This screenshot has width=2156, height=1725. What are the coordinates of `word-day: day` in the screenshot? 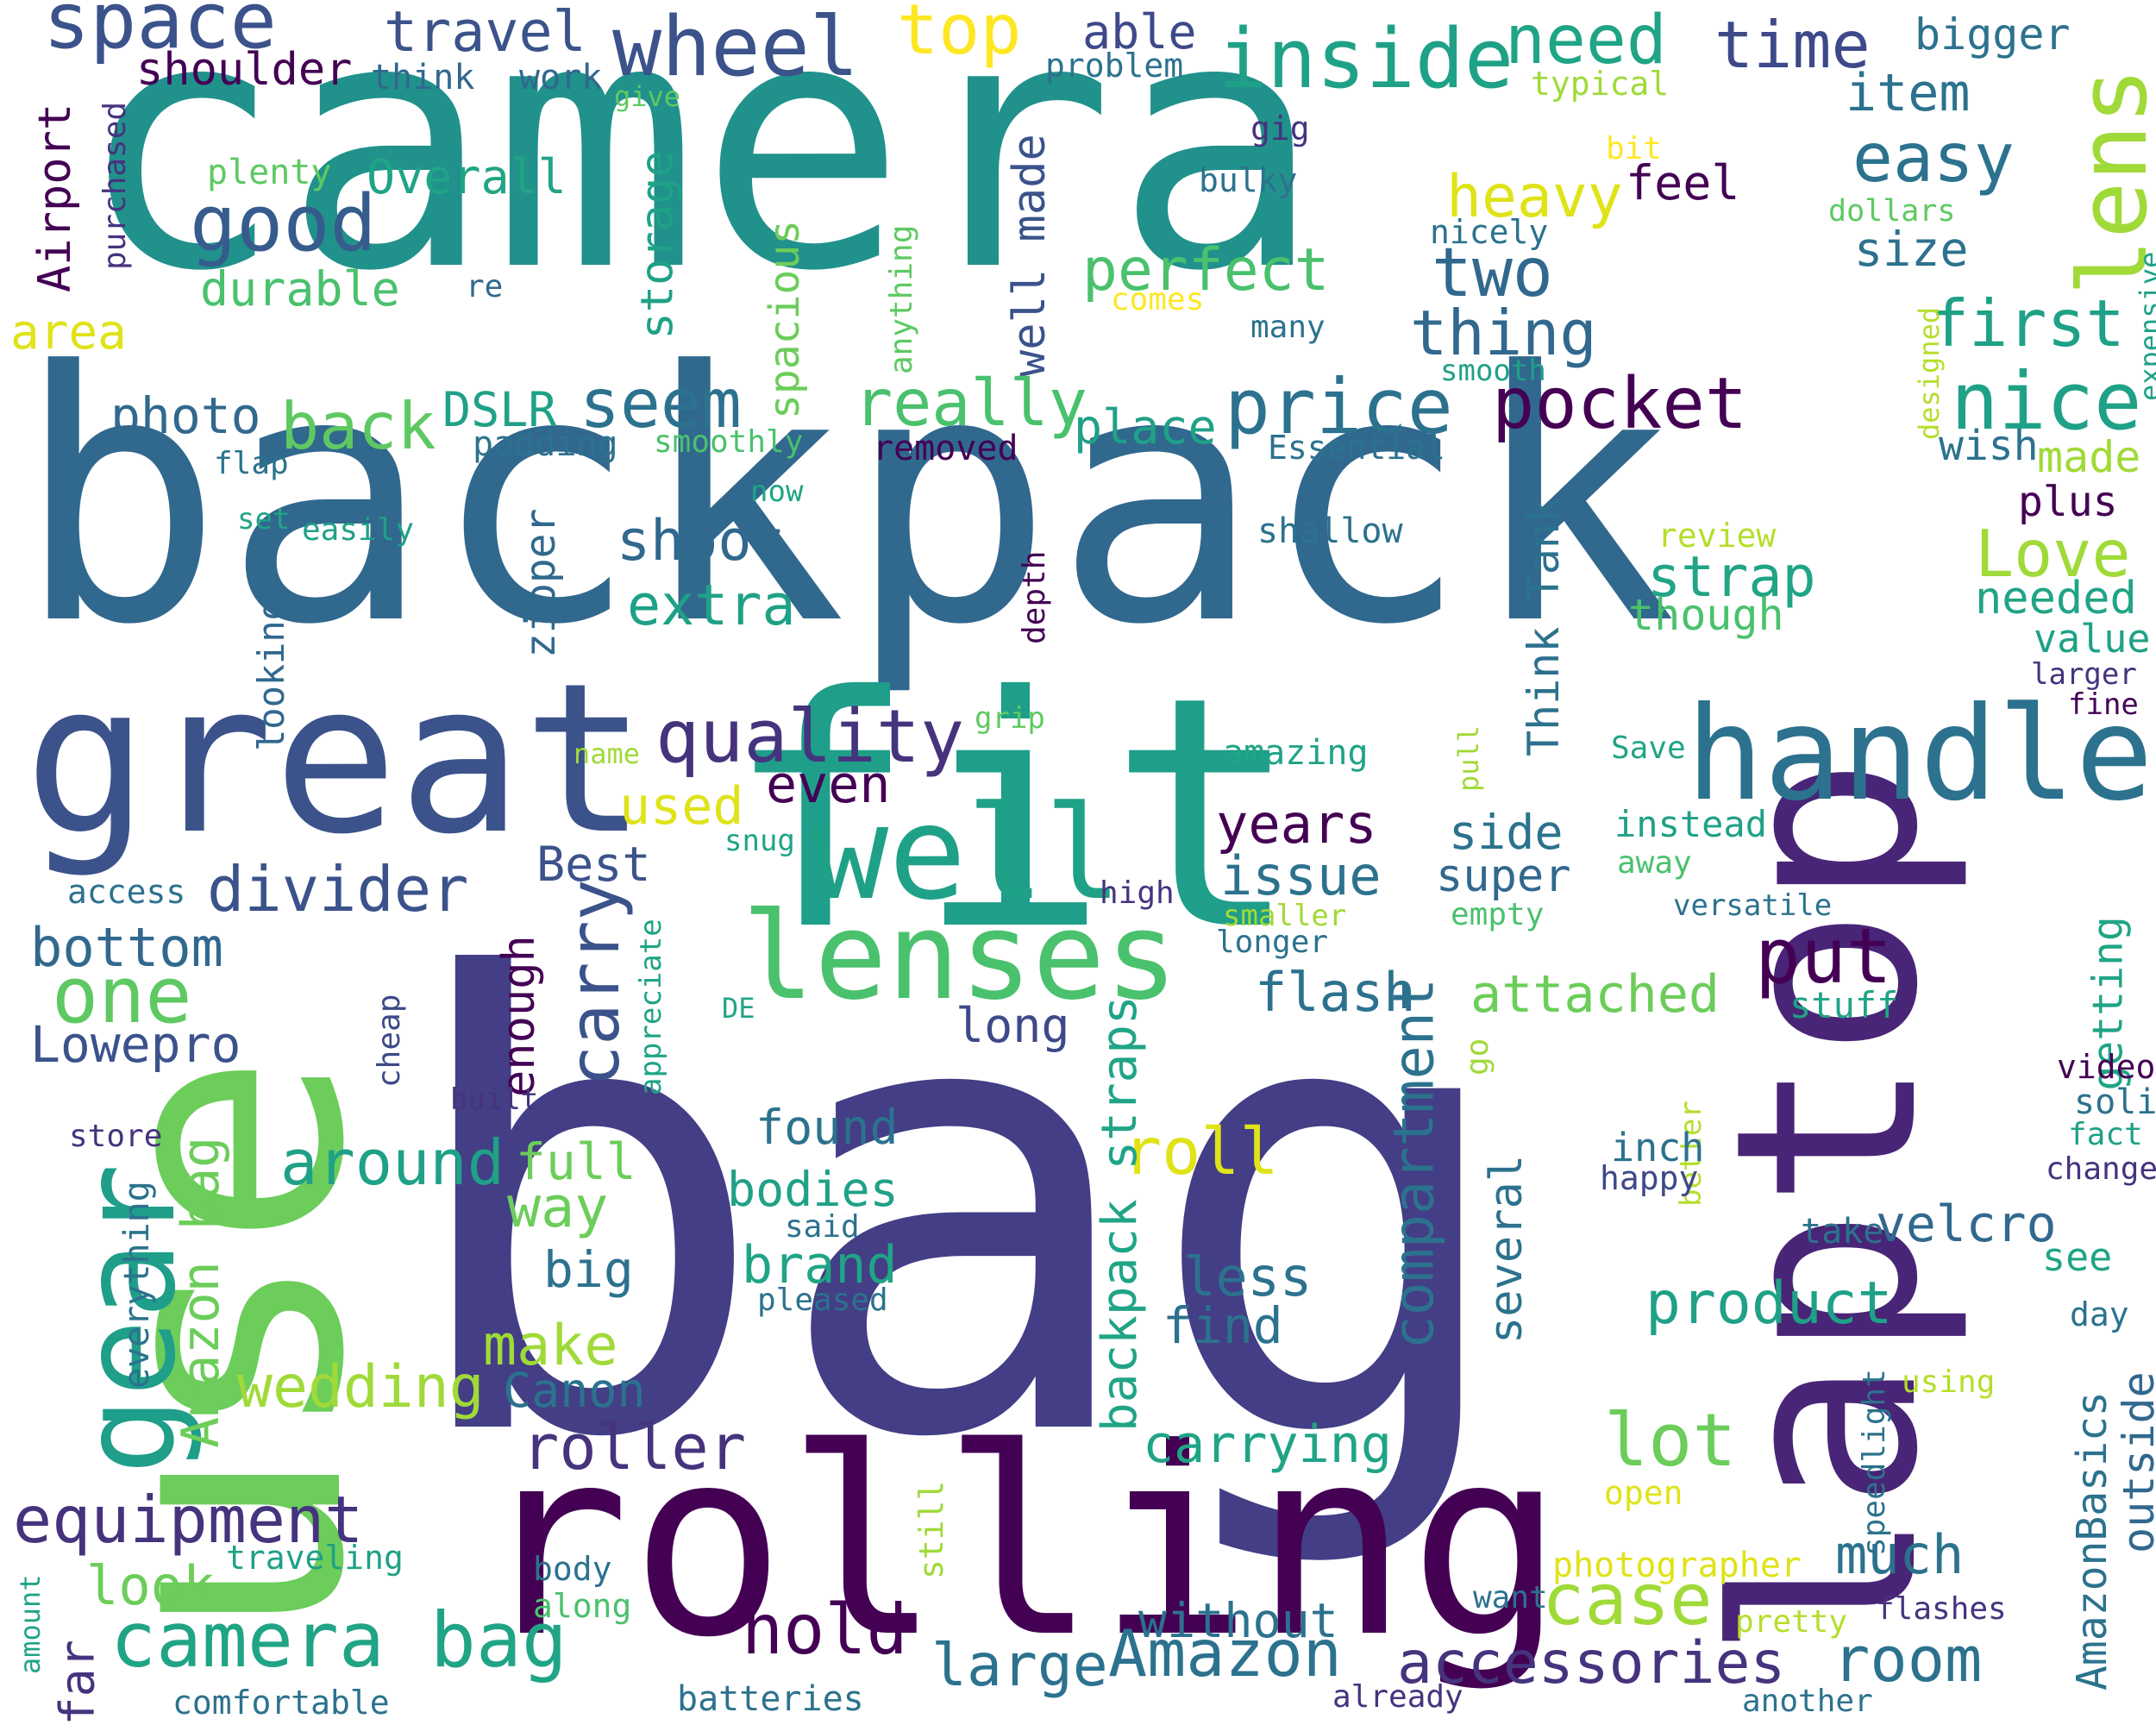 It's located at (2099, 1314).